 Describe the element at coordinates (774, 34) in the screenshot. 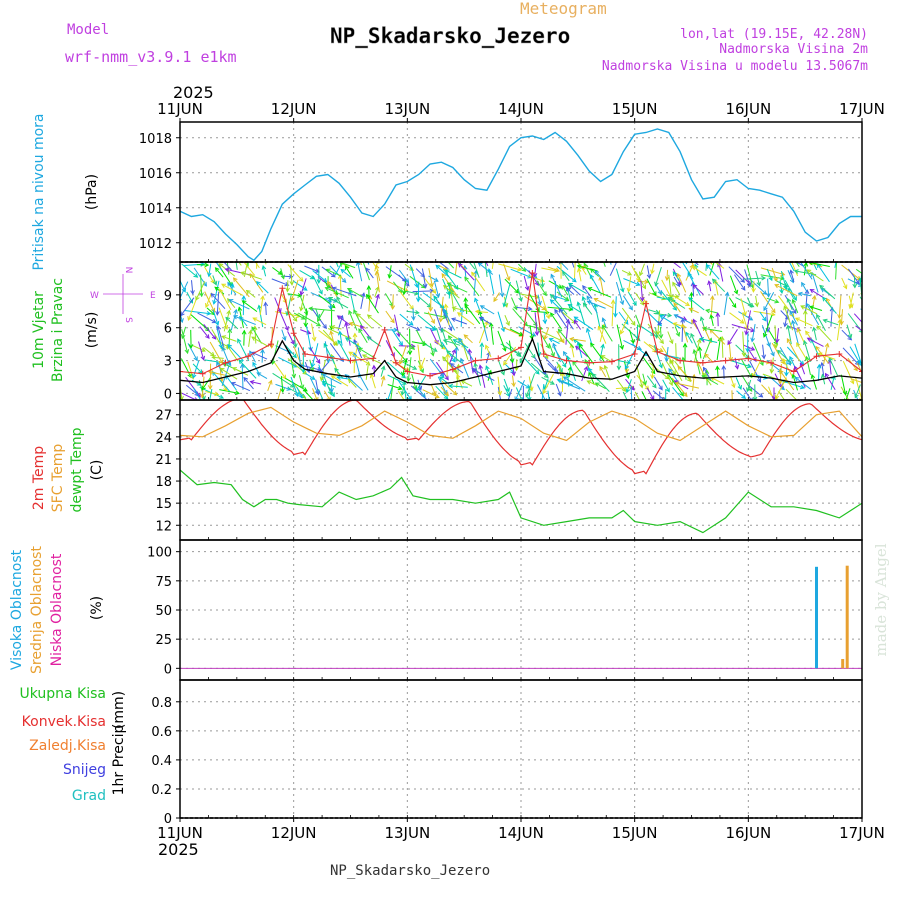

I see `lonlat-label: lon,lat (19.15E, 42.28N)` at that location.